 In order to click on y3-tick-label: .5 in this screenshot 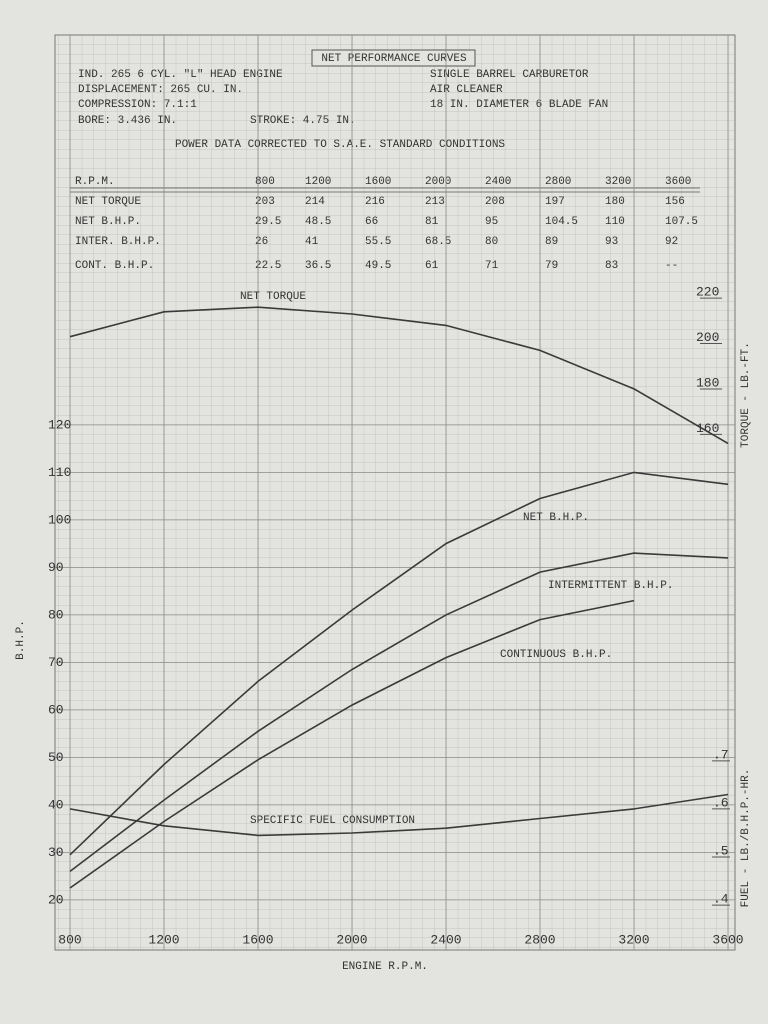, I will do `click(721, 850)`.